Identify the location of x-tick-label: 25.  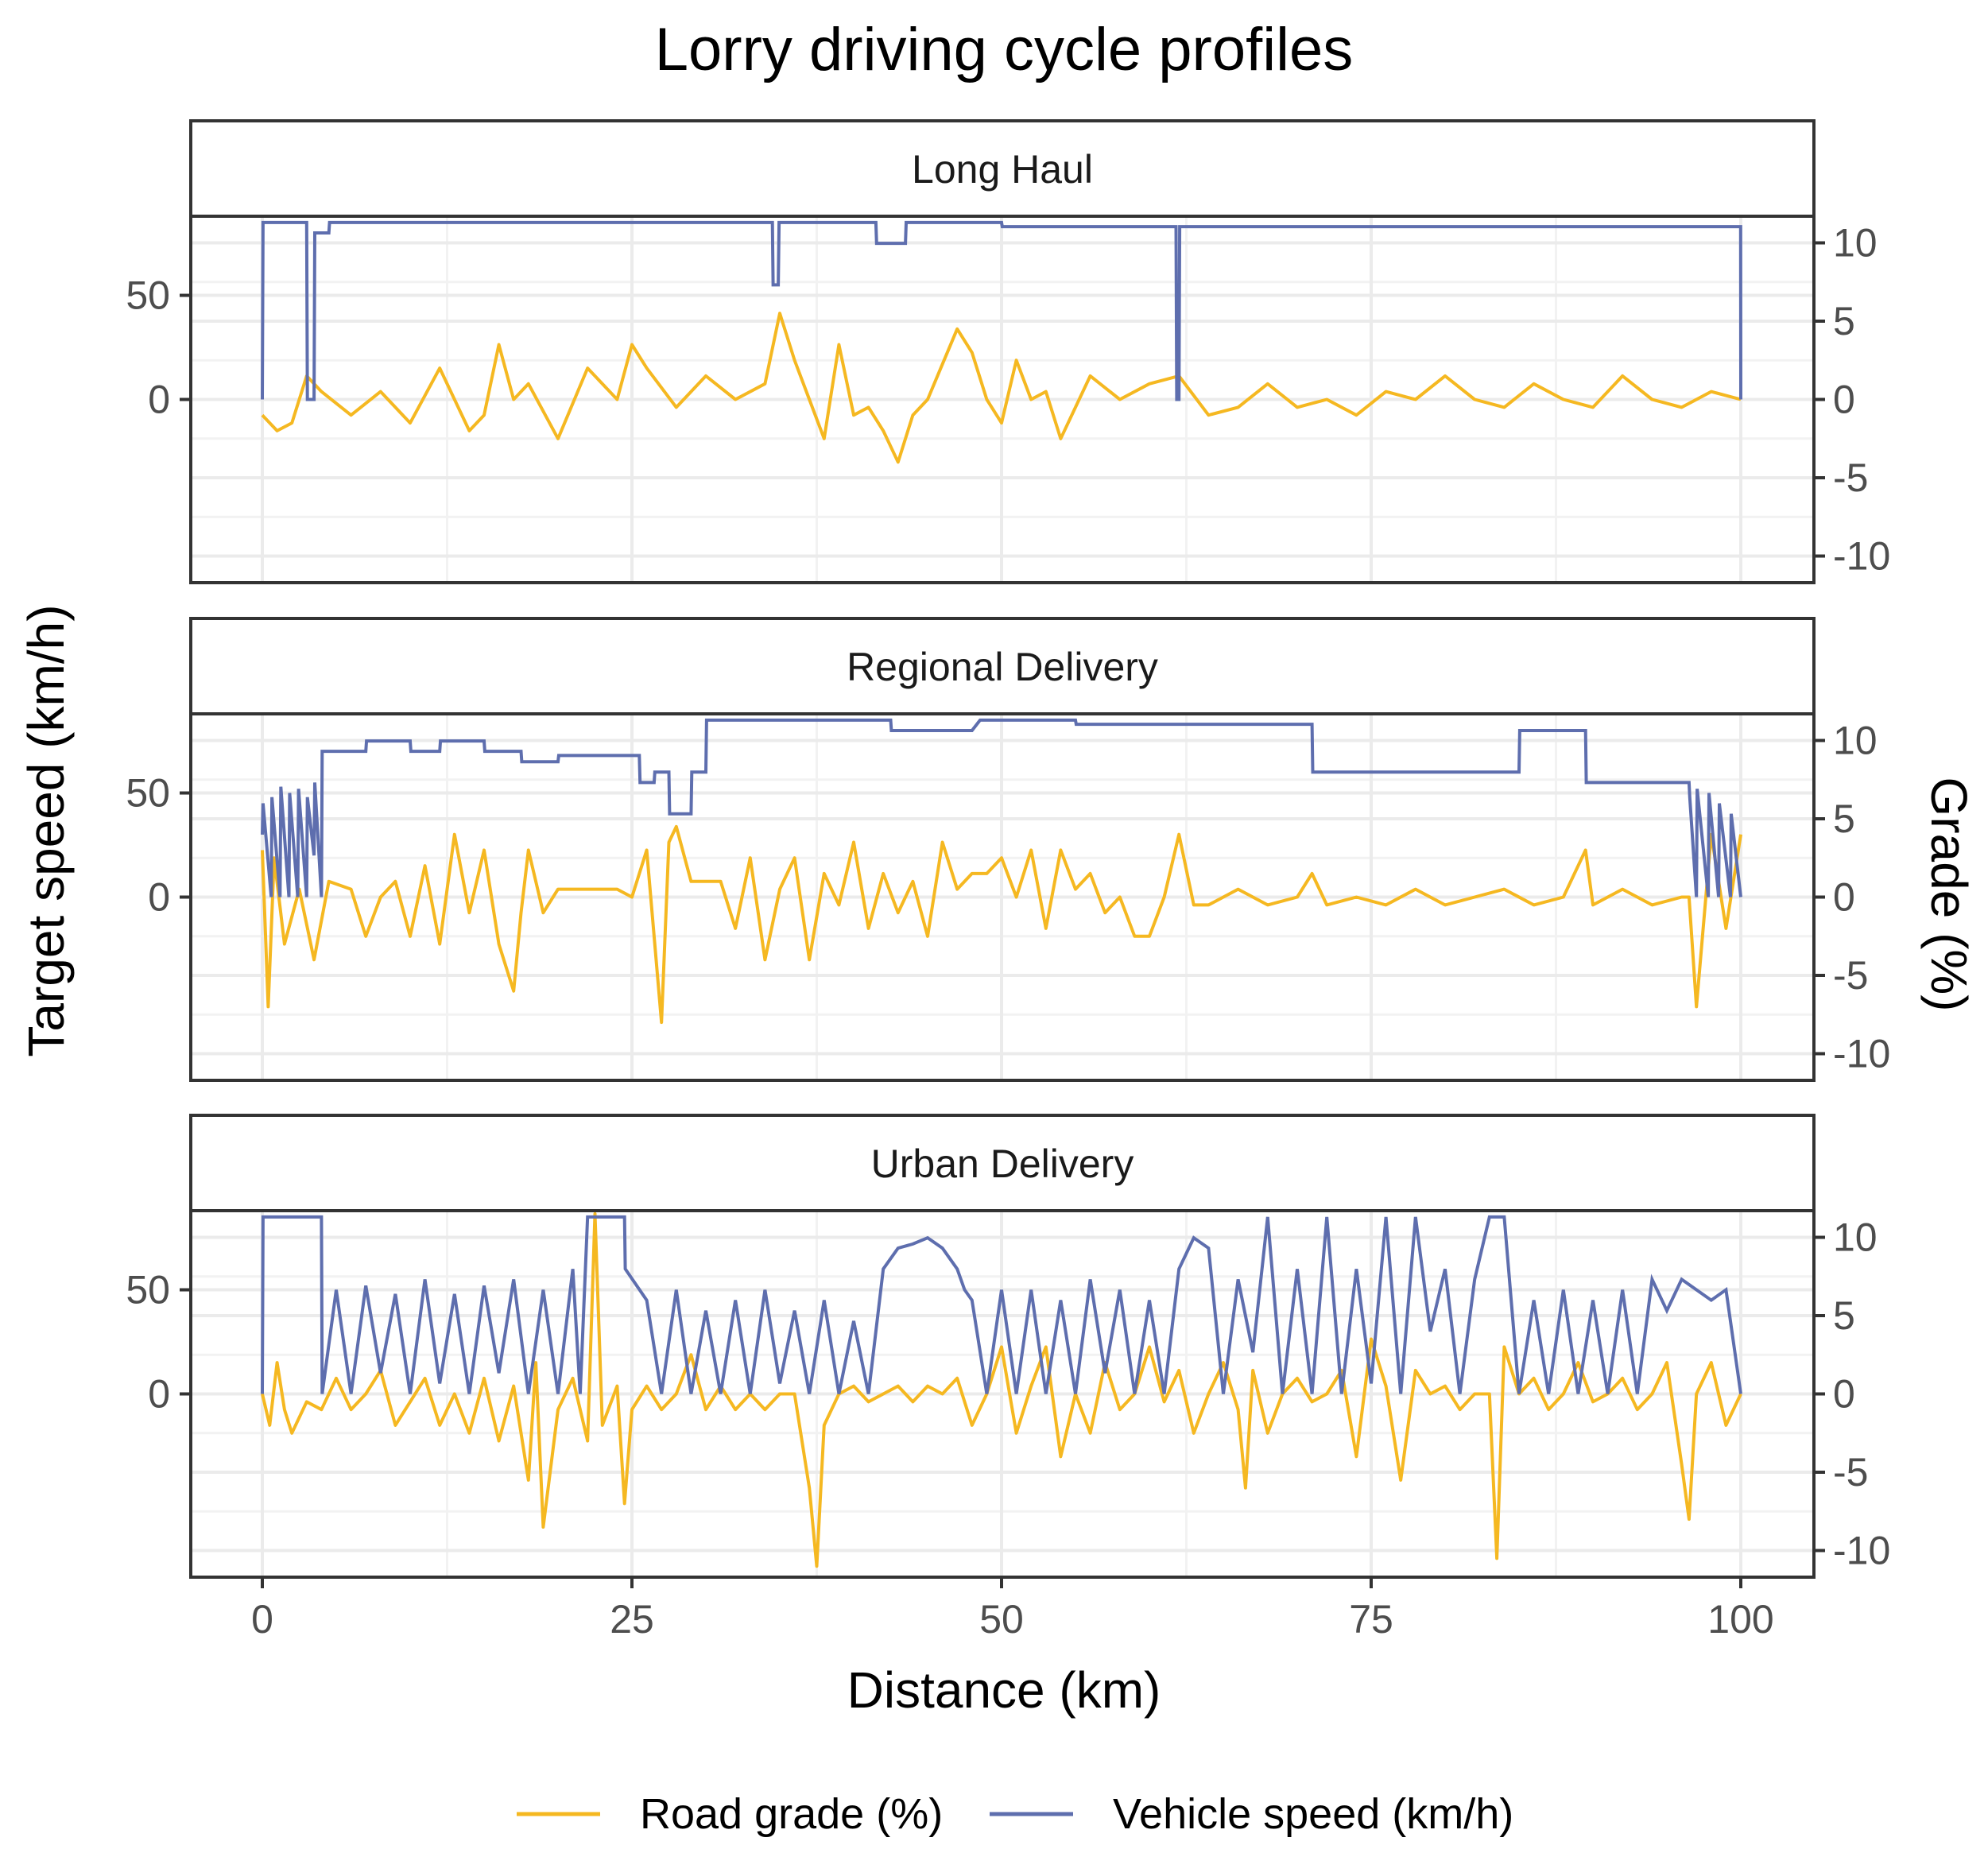
(632, 1619).